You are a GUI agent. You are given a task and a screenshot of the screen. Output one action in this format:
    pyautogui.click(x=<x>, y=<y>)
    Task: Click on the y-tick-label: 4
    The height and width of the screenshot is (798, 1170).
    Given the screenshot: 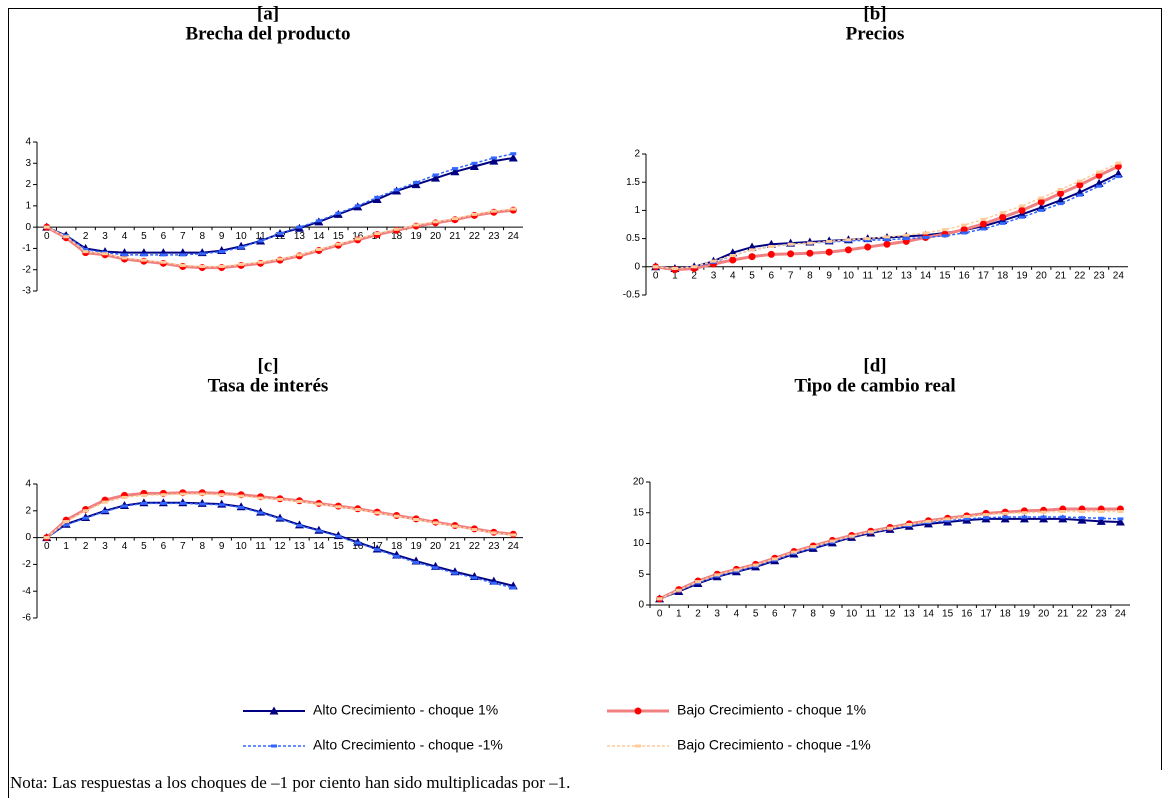 What is the action you would take?
    pyautogui.click(x=28, y=142)
    